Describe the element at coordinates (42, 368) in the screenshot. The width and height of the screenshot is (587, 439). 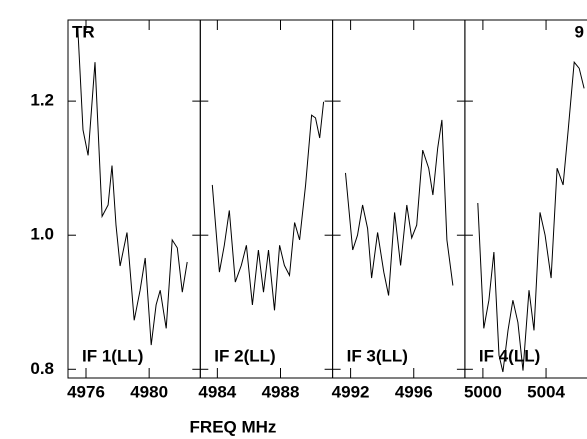
I see `y-tick-label: 0.8` at that location.